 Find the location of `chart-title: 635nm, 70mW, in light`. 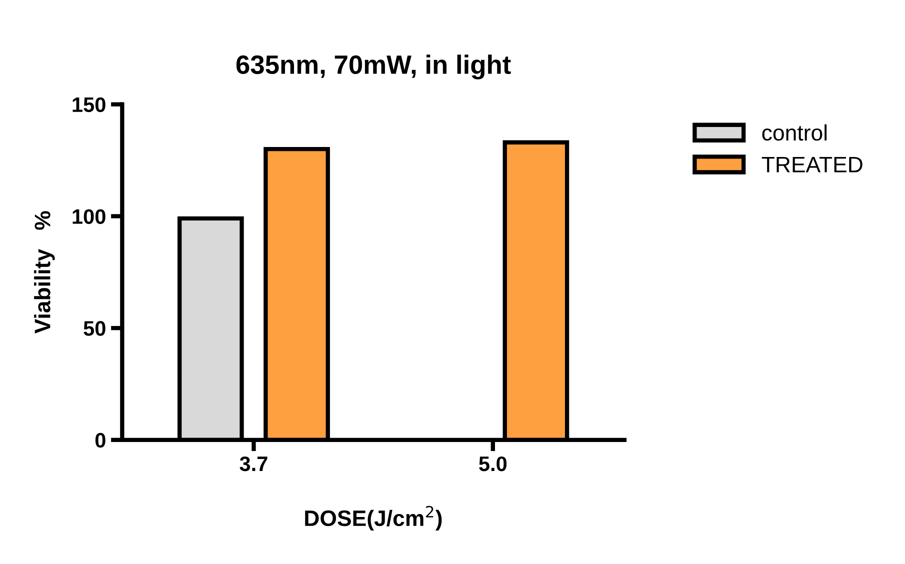

chart-title: 635nm, 70mW, in light is located at coordinates (373, 67).